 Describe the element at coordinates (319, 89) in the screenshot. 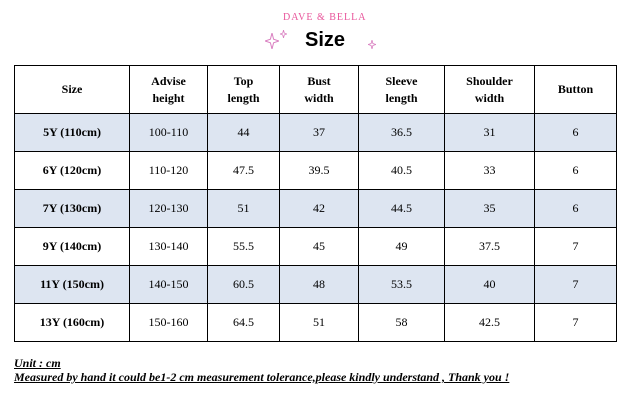

I see `column-header-bust-width: Bust width` at that location.